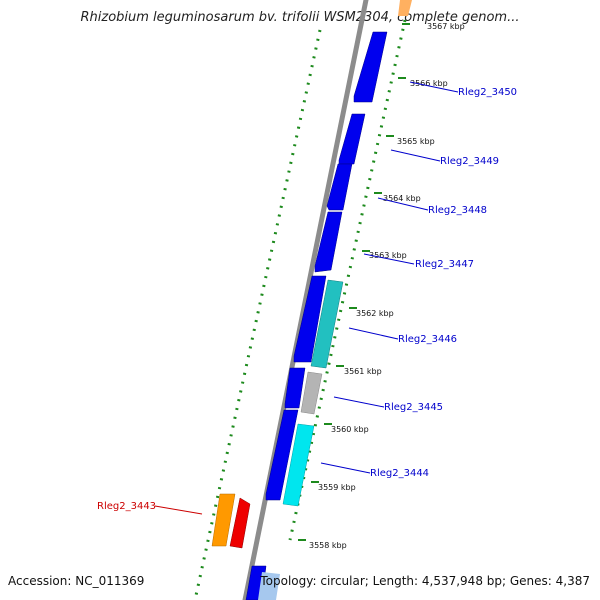 This screenshot has height=600, width=600. What do you see at coordinates (337, 487) in the screenshot?
I see `kbp-label: 3559 kbp` at bounding box center [337, 487].